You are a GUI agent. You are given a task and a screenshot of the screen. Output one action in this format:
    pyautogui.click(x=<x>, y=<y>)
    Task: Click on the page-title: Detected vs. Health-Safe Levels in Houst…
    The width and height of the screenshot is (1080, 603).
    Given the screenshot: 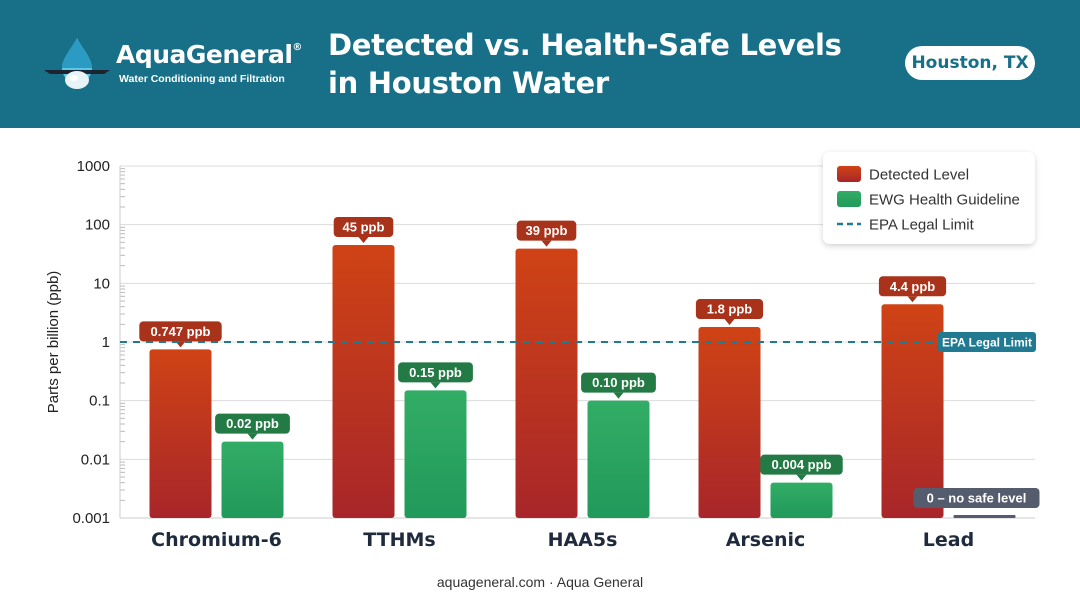 What is the action you would take?
    pyautogui.click(x=598, y=64)
    